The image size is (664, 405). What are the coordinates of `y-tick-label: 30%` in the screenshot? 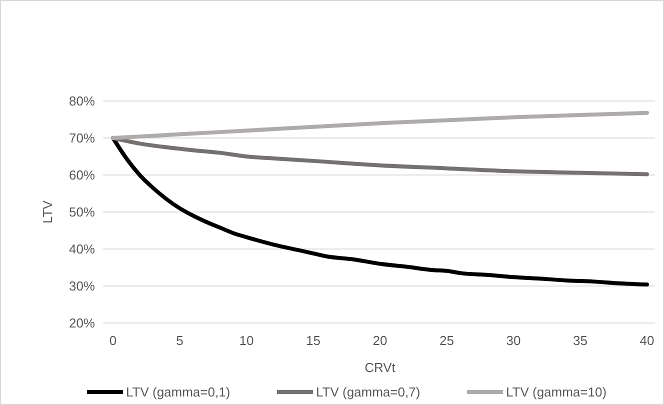 It's located at (82, 286).